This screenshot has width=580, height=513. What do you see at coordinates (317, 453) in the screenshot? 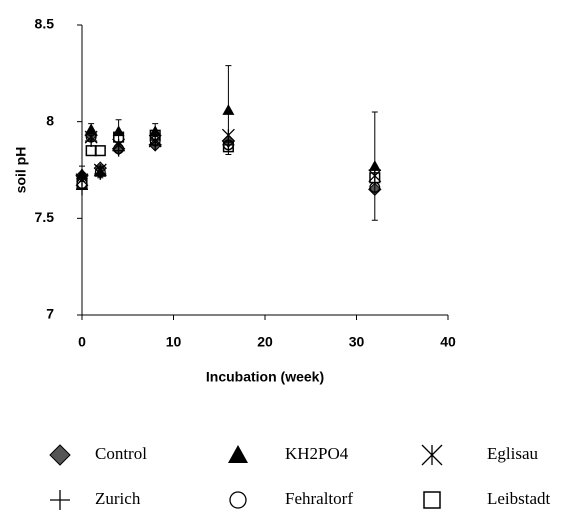
I see `legend-label: KH2PO4` at bounding box center [317, 453].